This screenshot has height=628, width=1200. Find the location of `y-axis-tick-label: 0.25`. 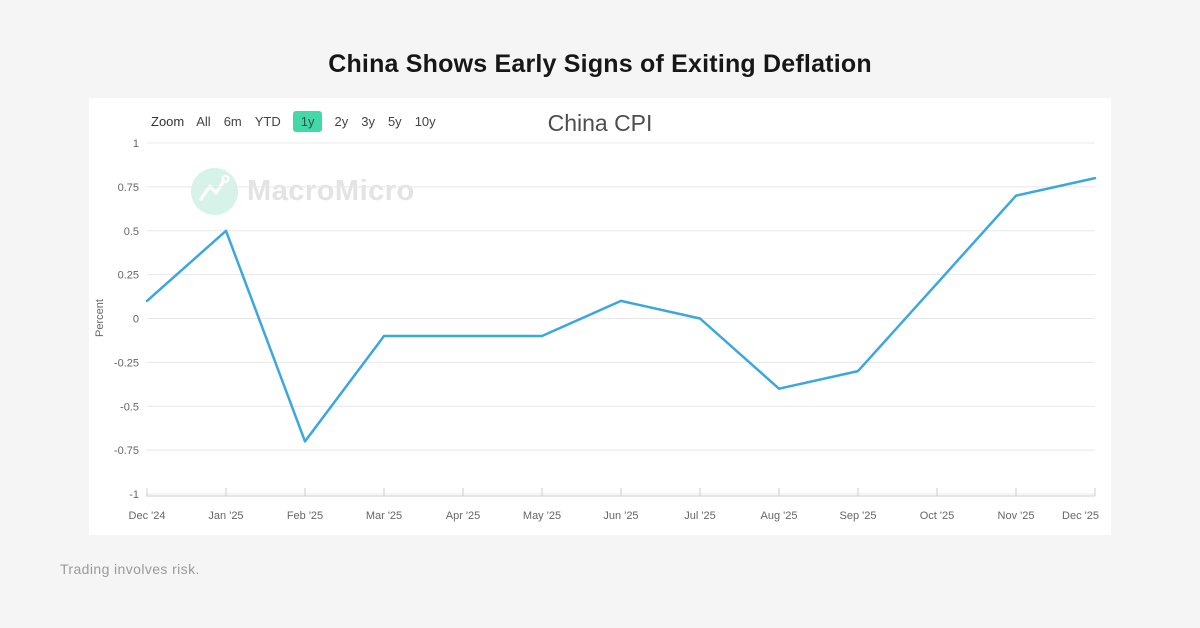

y-axis-tick-label: 0.25 is located at coordinates (128, 276).